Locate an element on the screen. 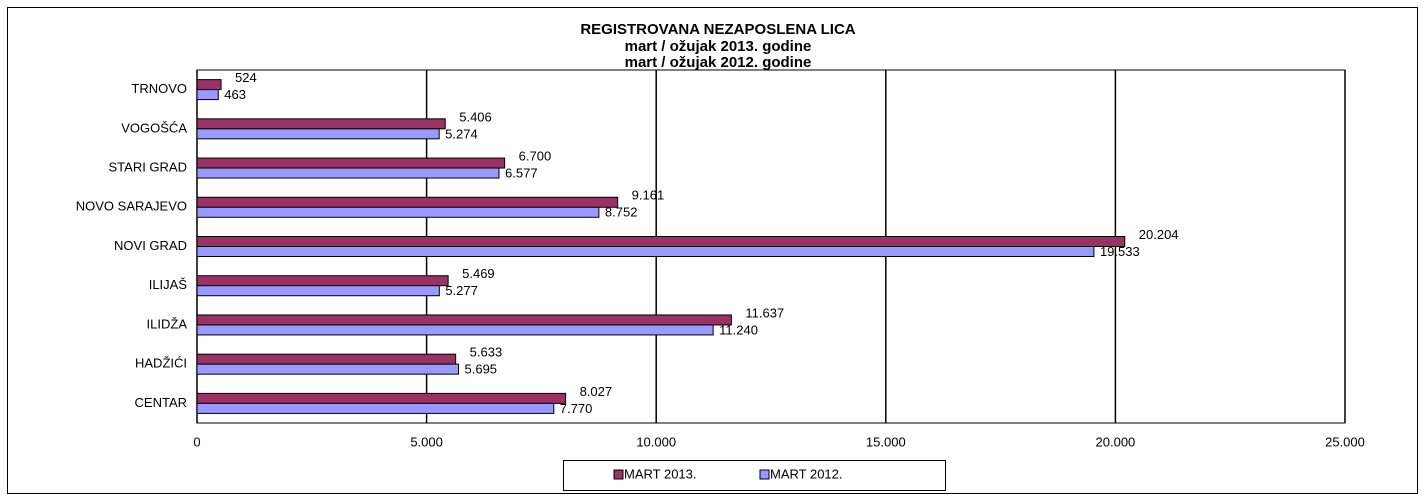 This screenshot has width=1425, height=496. value-label: 11.240 is located at coordinates (738, 329).